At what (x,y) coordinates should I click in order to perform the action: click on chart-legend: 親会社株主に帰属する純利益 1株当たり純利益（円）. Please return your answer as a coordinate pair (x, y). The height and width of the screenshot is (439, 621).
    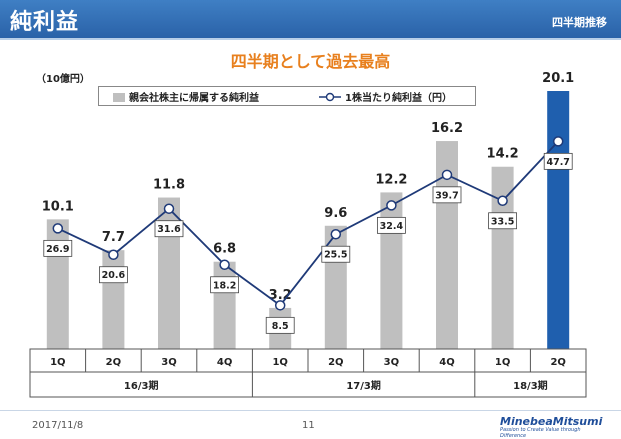
    Looking at the image, I should click on (287, 96).